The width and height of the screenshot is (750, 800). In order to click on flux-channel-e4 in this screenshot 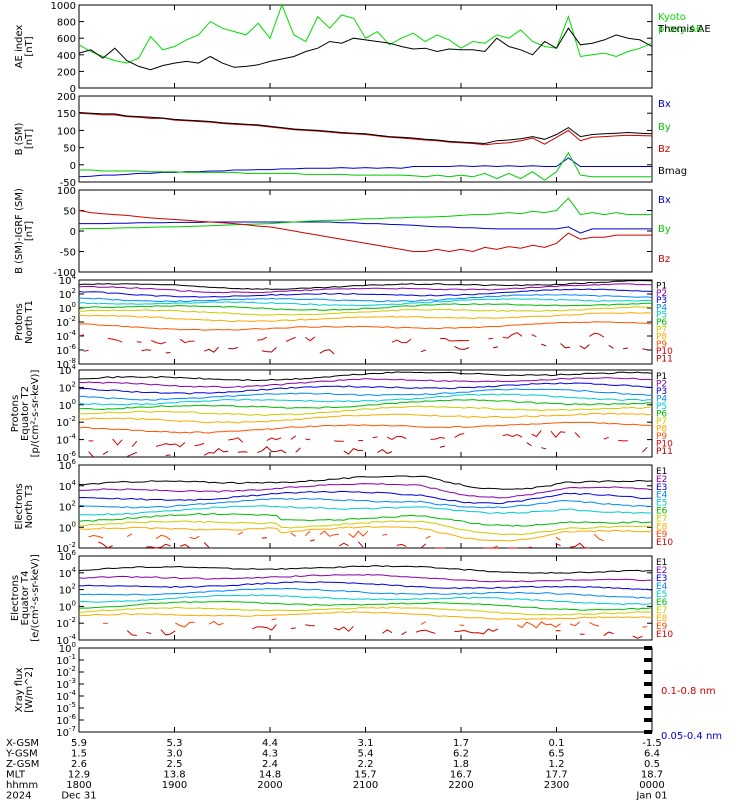, I will do `click(365, 503)`.